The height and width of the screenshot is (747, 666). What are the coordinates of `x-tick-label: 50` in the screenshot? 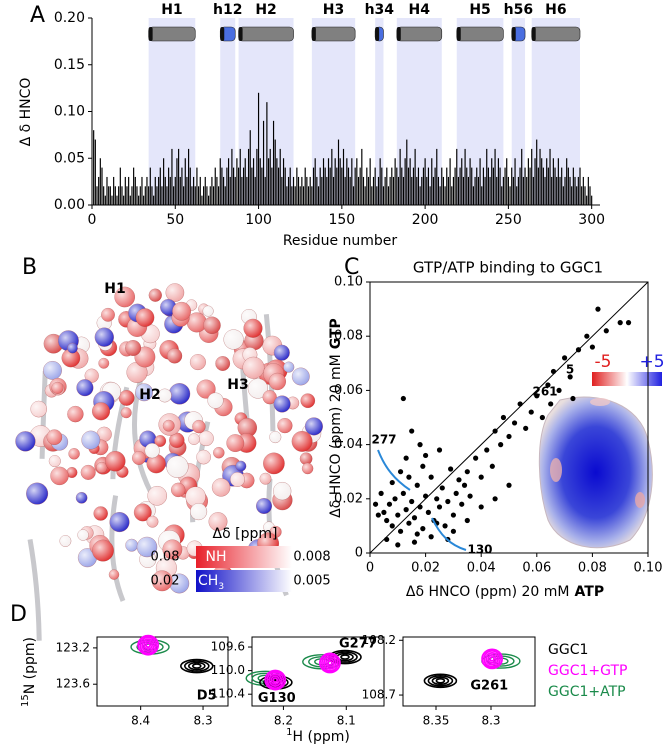 It's located at (175, 220).